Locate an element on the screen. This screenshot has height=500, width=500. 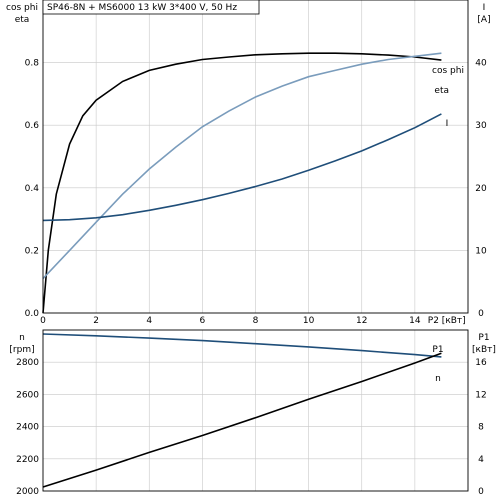
x-tick-label: 6 is located at coordinates (203, 321).